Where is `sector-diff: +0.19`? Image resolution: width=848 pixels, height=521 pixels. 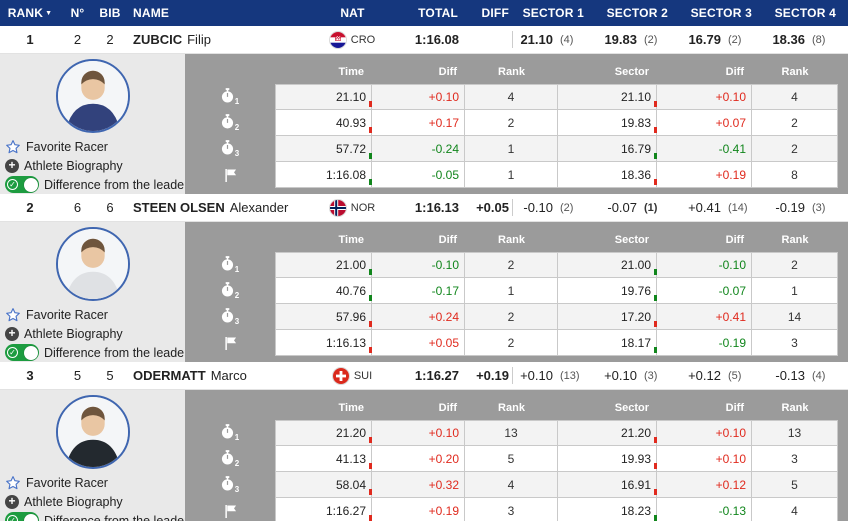
sector-diff: +0.19 is located at coordinates (704, 175).